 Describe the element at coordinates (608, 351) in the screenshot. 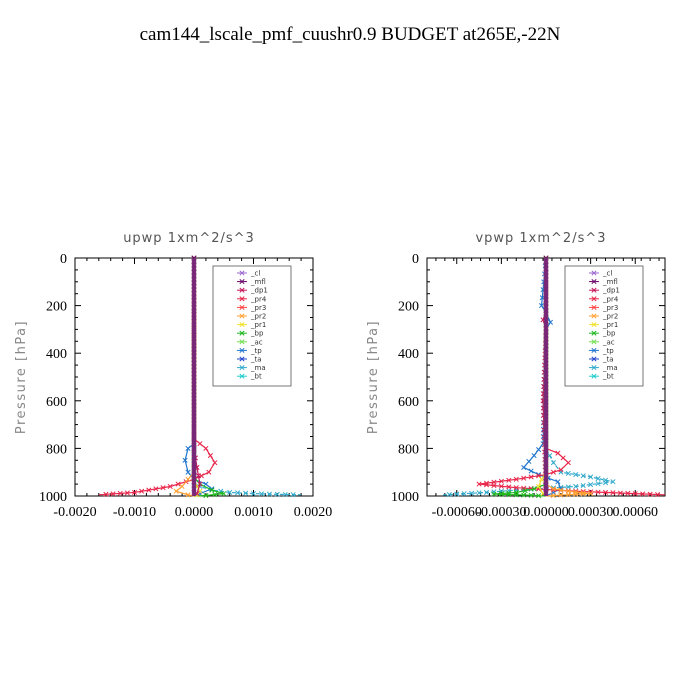

I see `legend-label: _tp` at that location.